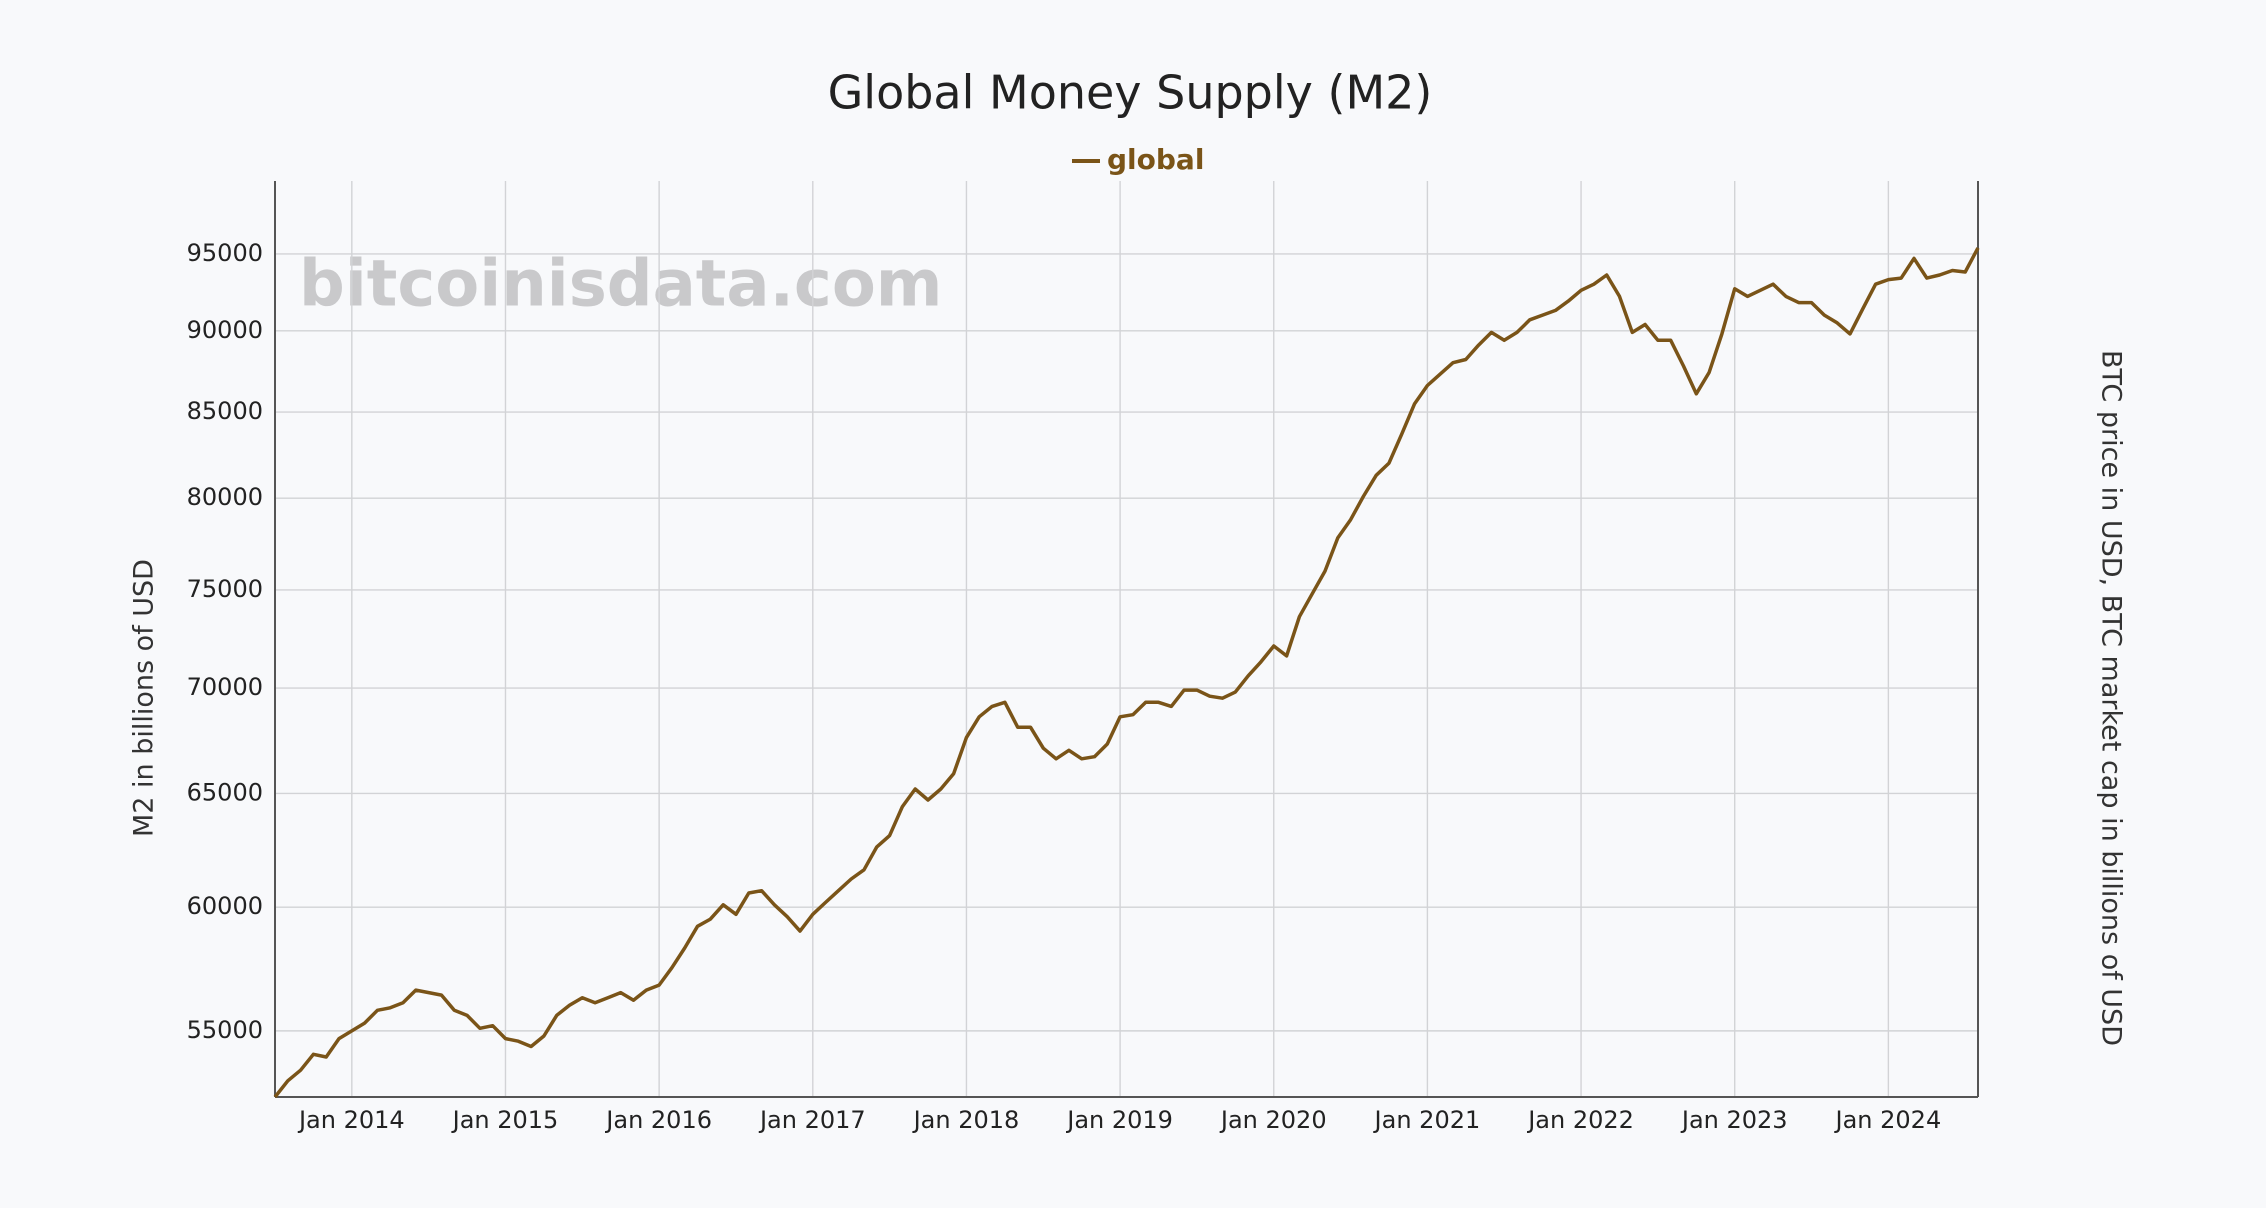  I want to click on y-axis-label: M2 in billions of USD, so click(144, 698).